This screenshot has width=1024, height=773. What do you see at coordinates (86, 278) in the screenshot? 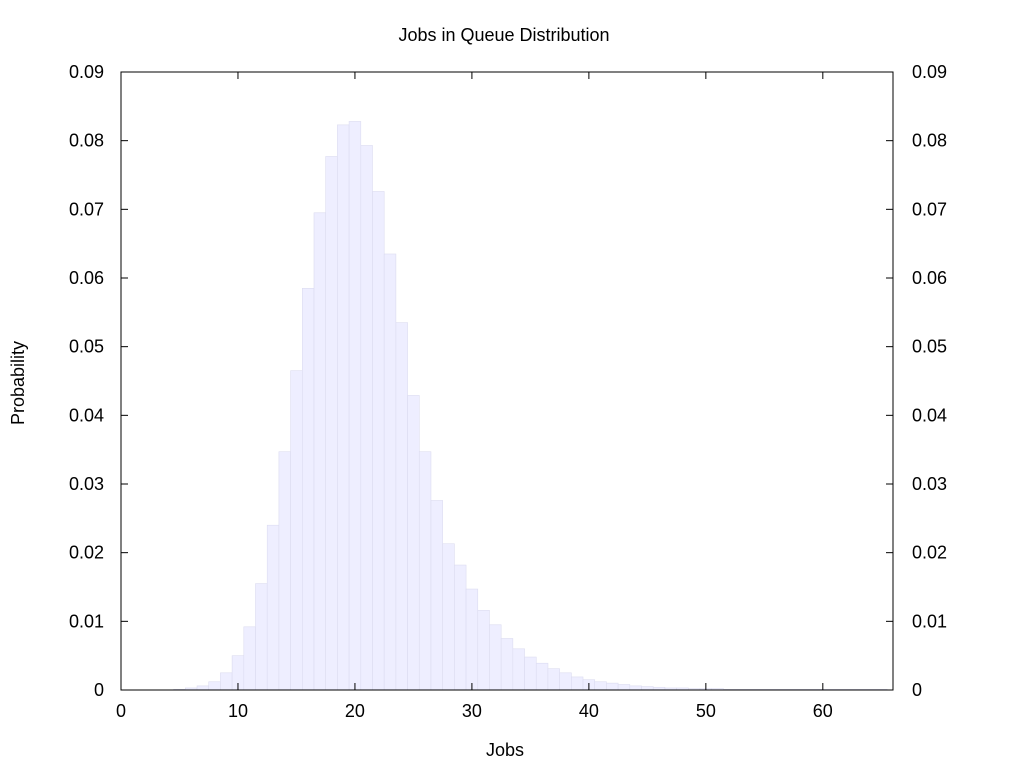
I see `y-tick-label-left: 0.06` at bounding box center [86, 278].